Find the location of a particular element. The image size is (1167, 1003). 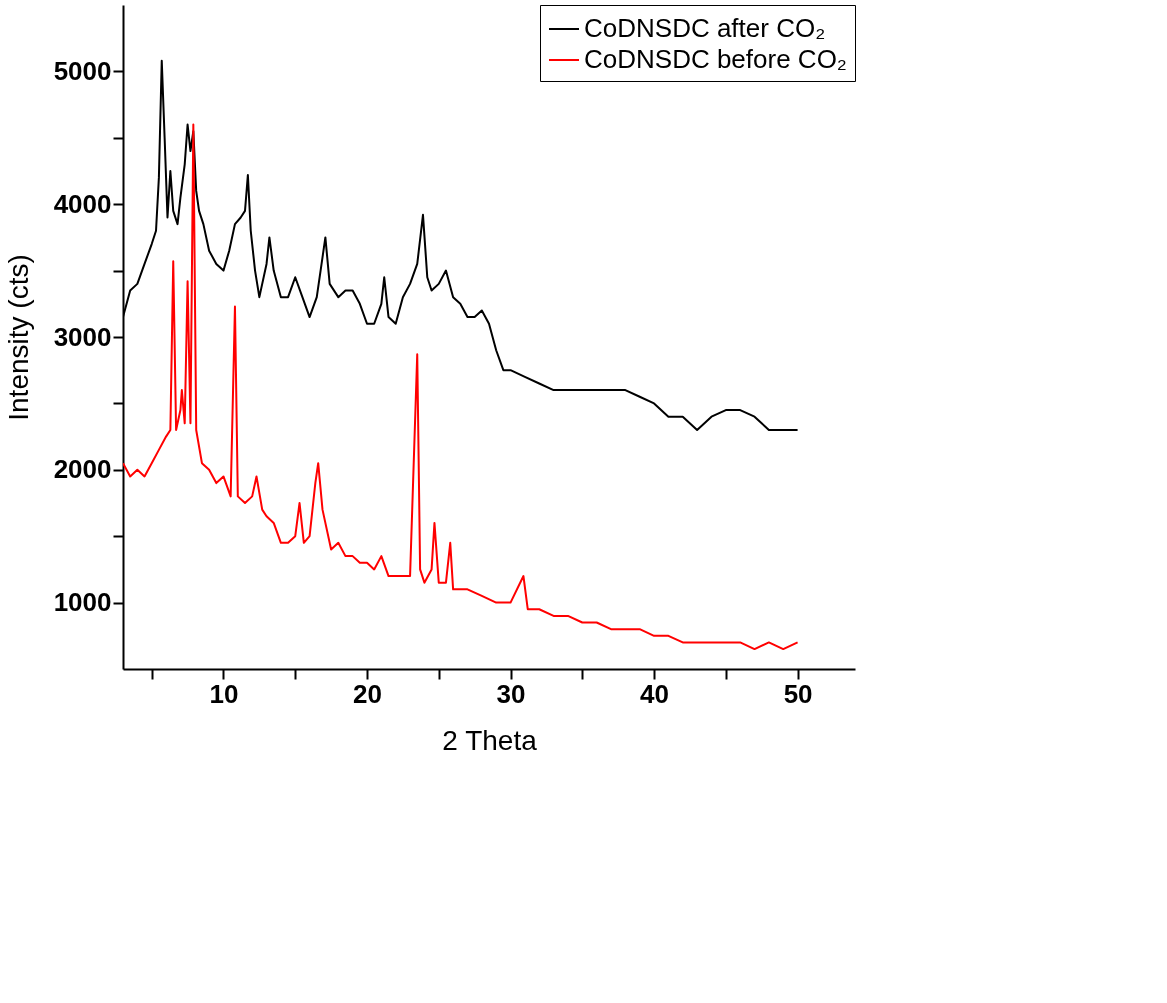

legend-label: CoDNSDC after CO₂ is located at coordinates (705, 28).